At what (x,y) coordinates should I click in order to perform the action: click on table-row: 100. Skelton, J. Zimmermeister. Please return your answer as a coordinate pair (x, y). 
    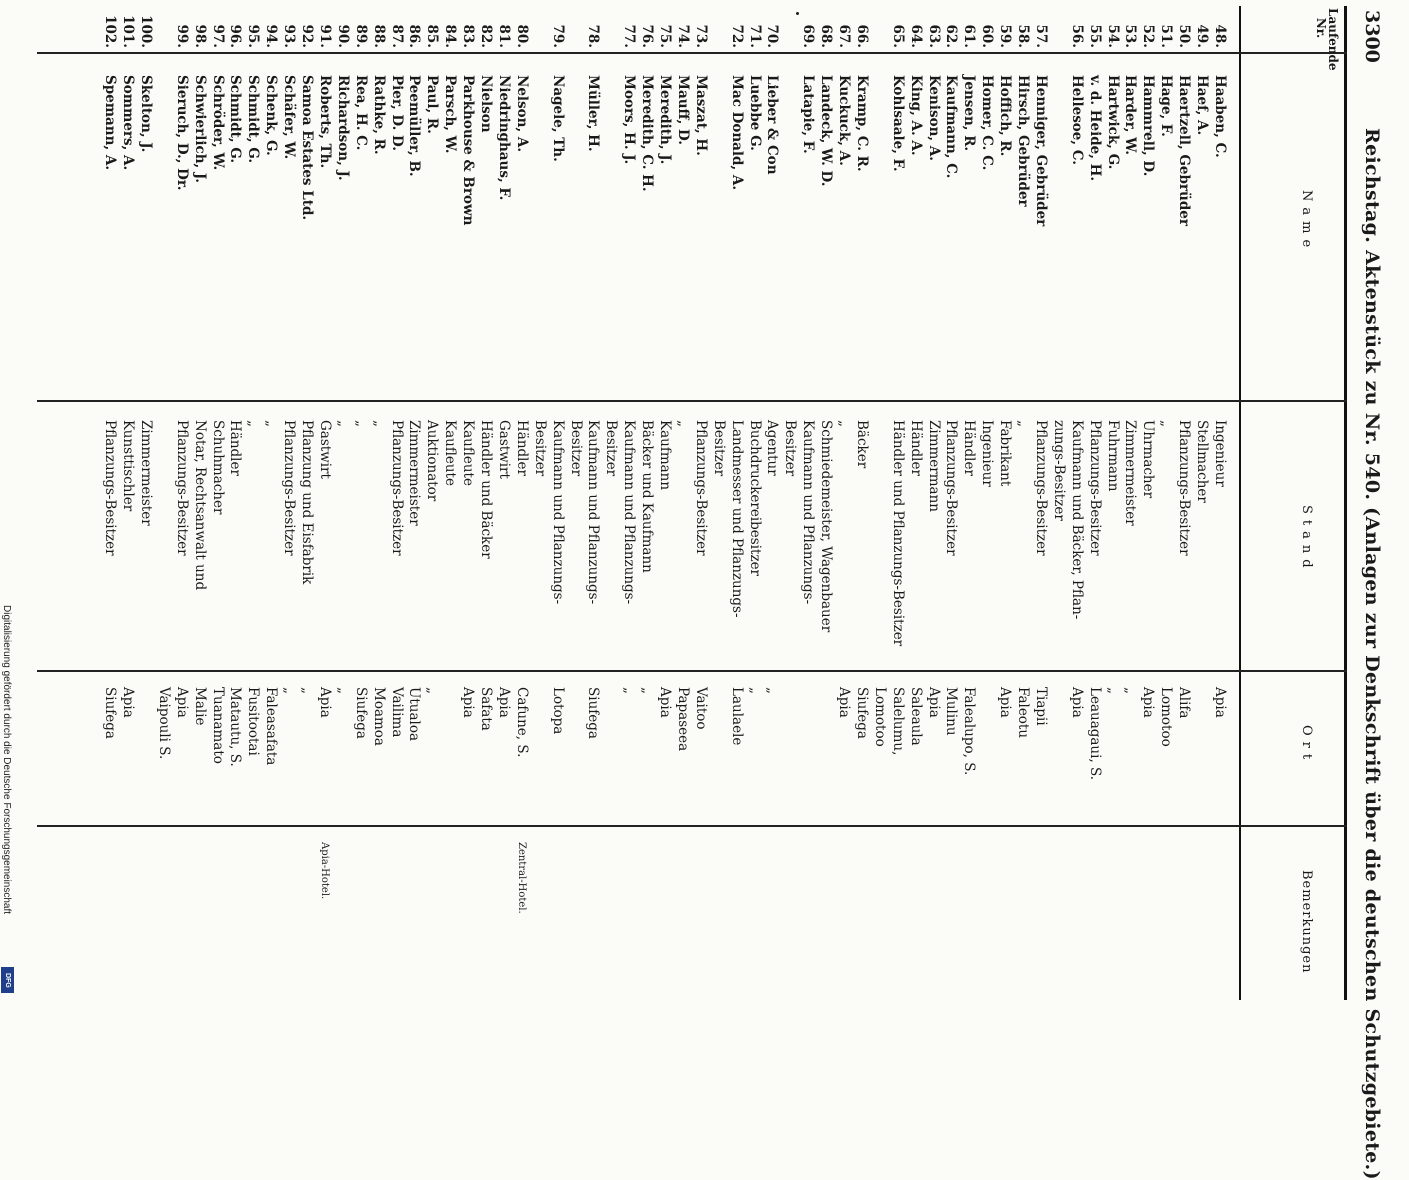
    Looking at the image, I should click on (146, 500).